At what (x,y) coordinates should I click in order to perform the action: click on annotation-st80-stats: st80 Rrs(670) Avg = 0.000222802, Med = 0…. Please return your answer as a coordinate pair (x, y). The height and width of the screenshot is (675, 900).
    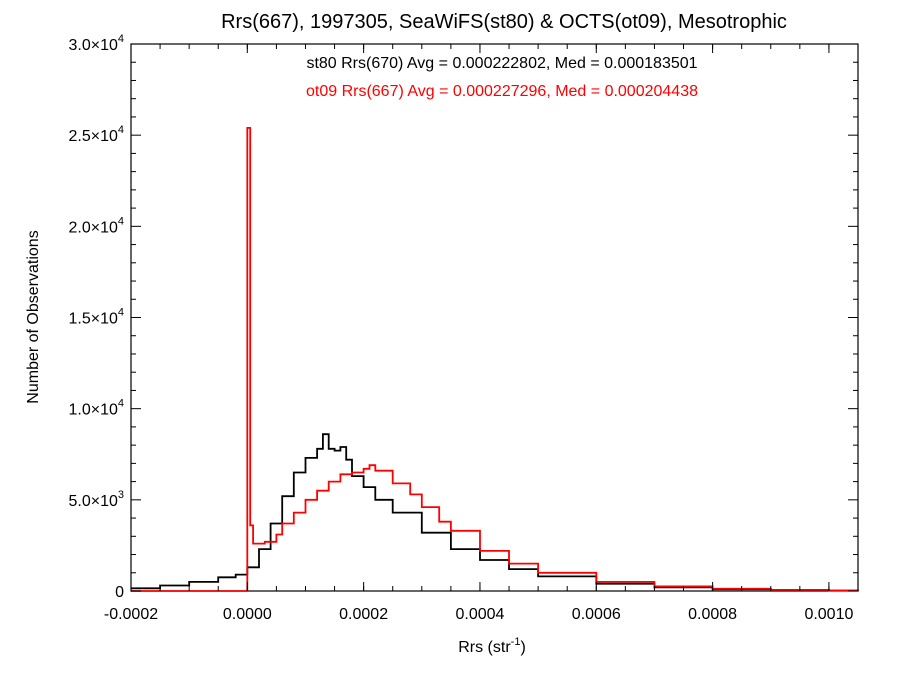
    Looking at the image, I should click on (501, 63).